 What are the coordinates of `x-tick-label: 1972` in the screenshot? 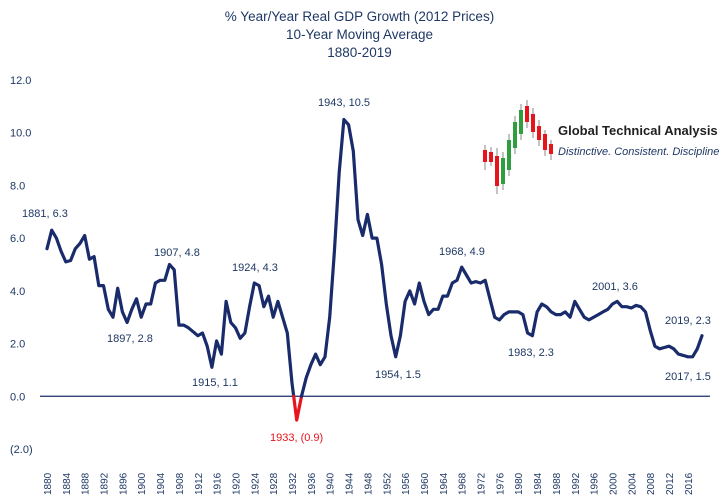 It's located at (482, 483).